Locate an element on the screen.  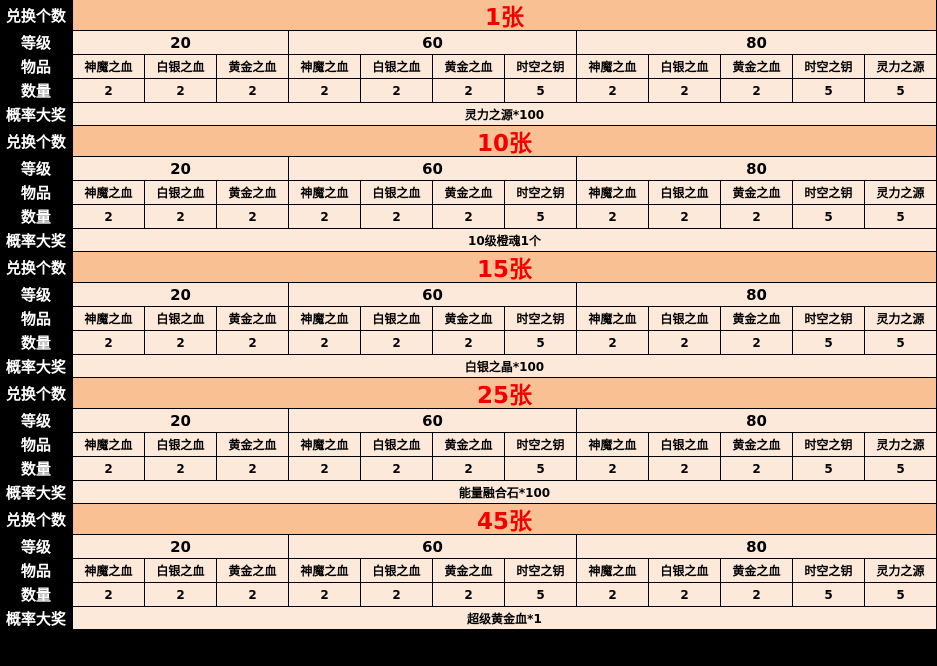
exchange-count-title: 10张 is located at coordinates (505, 141).